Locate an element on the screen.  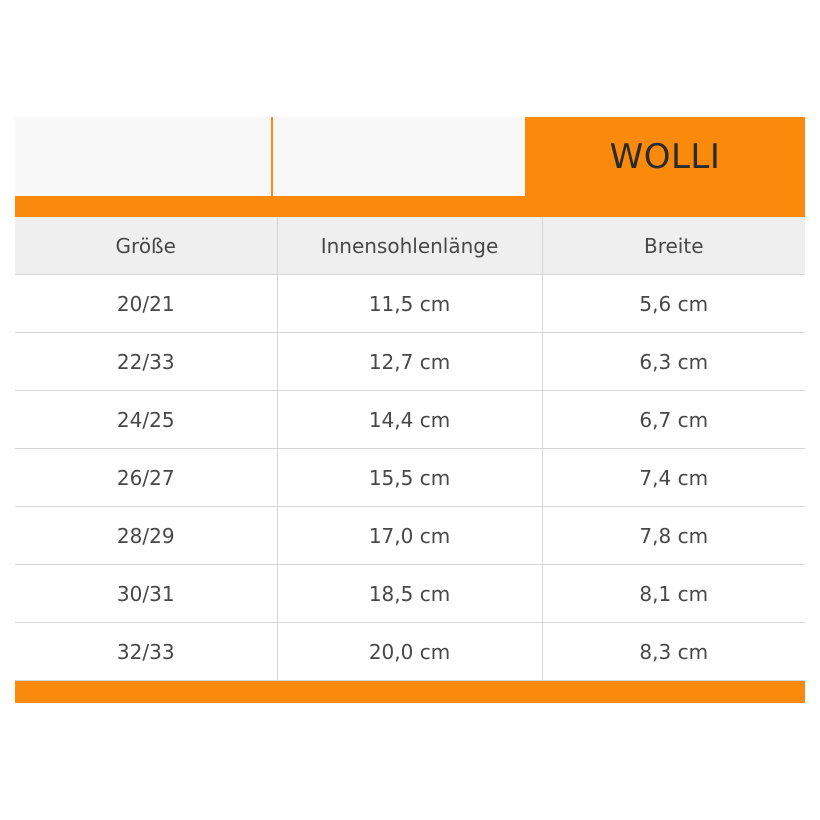
header-insole-length: Innensohlenlänge is located at coordinates (410, 246).